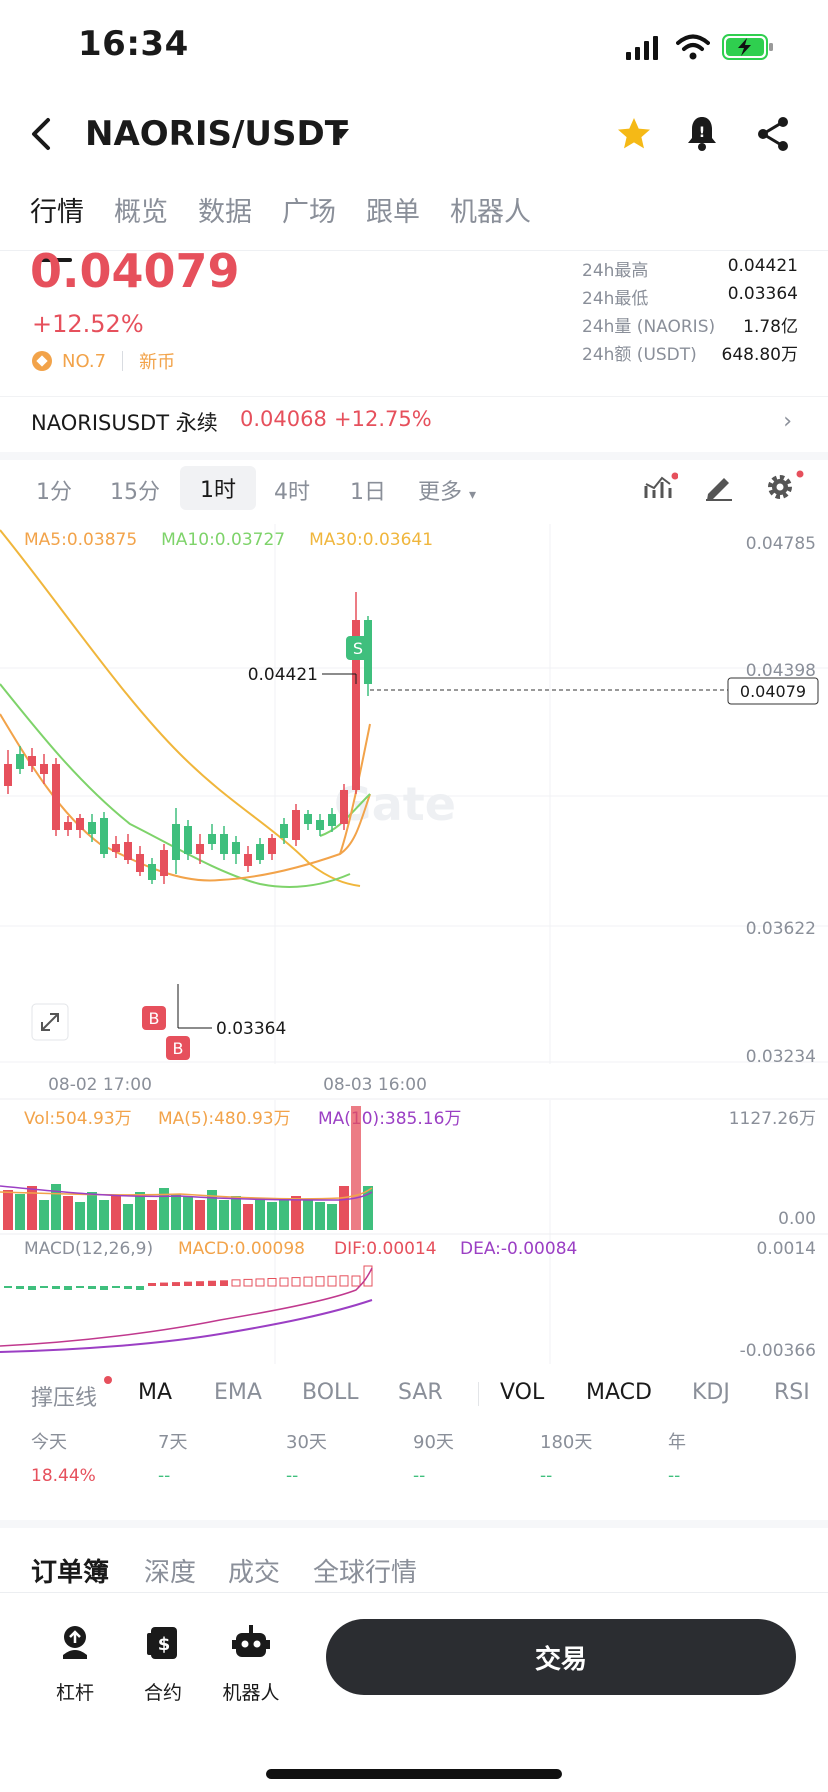 The width and height of the screenshot is (828, 1792). What do you see at coordinates (693, 47) in the screenshot?
I see `wifi-icon` at bounding box center [693, 47].